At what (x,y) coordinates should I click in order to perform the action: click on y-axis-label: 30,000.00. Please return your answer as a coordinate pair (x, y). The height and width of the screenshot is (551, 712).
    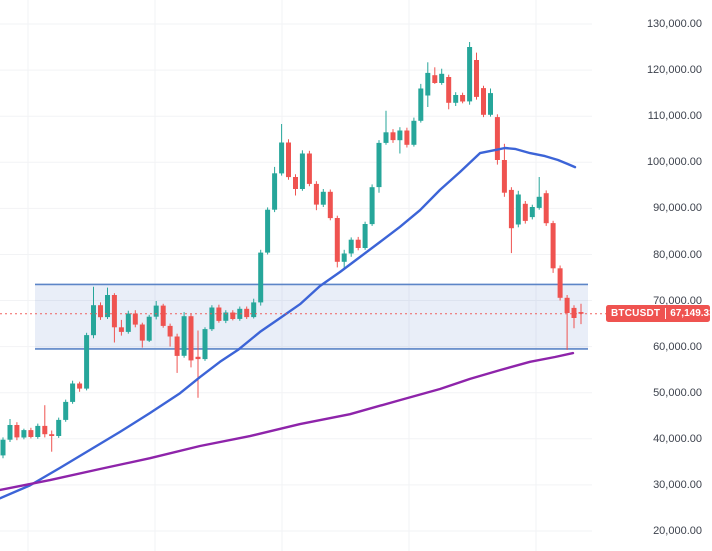
    Looking at the image, I should click on (677, 484).